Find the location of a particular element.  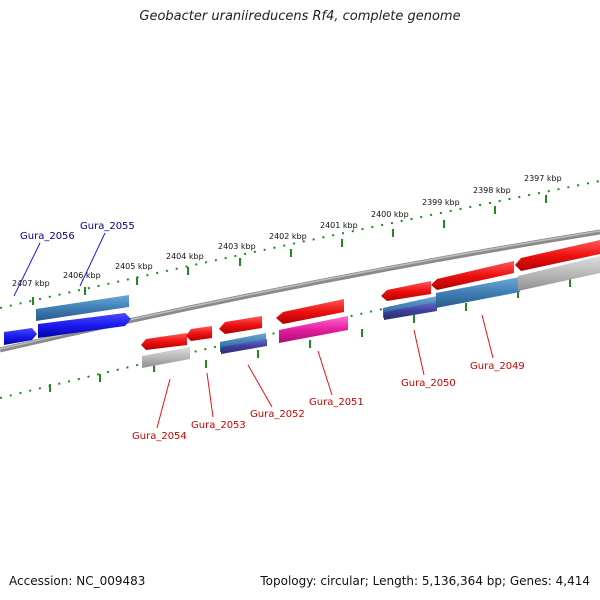

gene-labels-top: Gura_2056 Gura_2055 is located at coordinates (77, 231).